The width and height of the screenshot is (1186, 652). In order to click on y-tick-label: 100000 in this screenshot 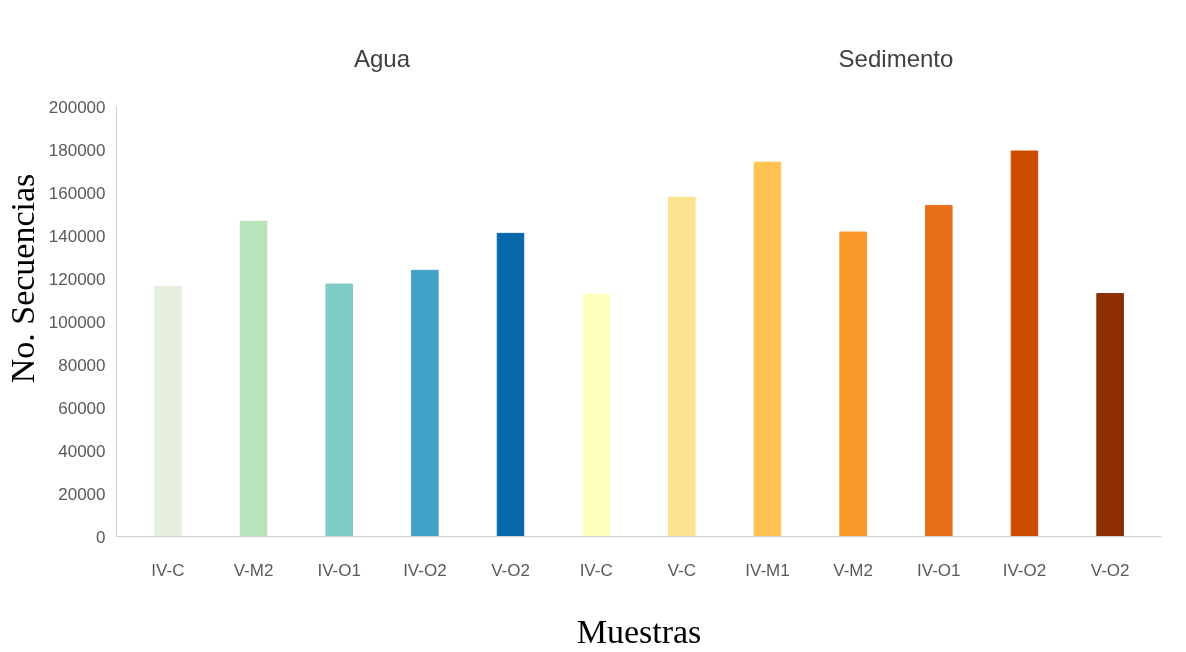, I will do `click(77, 322)`.